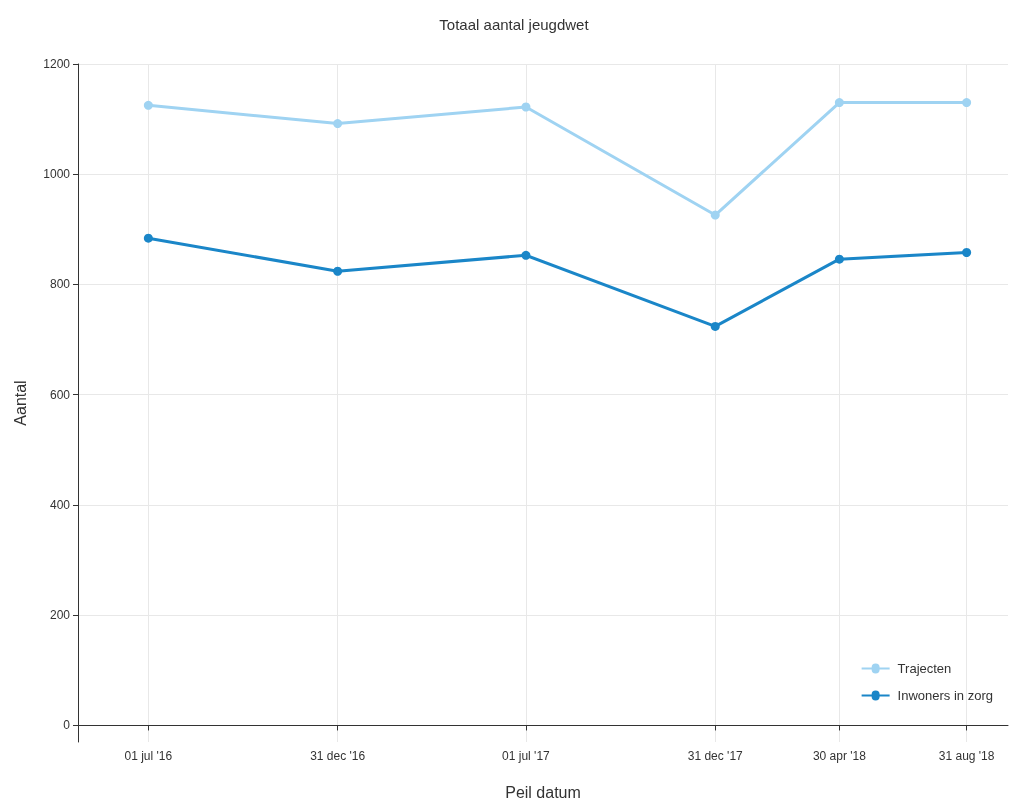  What do you see at coordinates (543, 792) in the screenshot?
I see `x-axis-title: Peil datum` at bounding box center [543, 792].